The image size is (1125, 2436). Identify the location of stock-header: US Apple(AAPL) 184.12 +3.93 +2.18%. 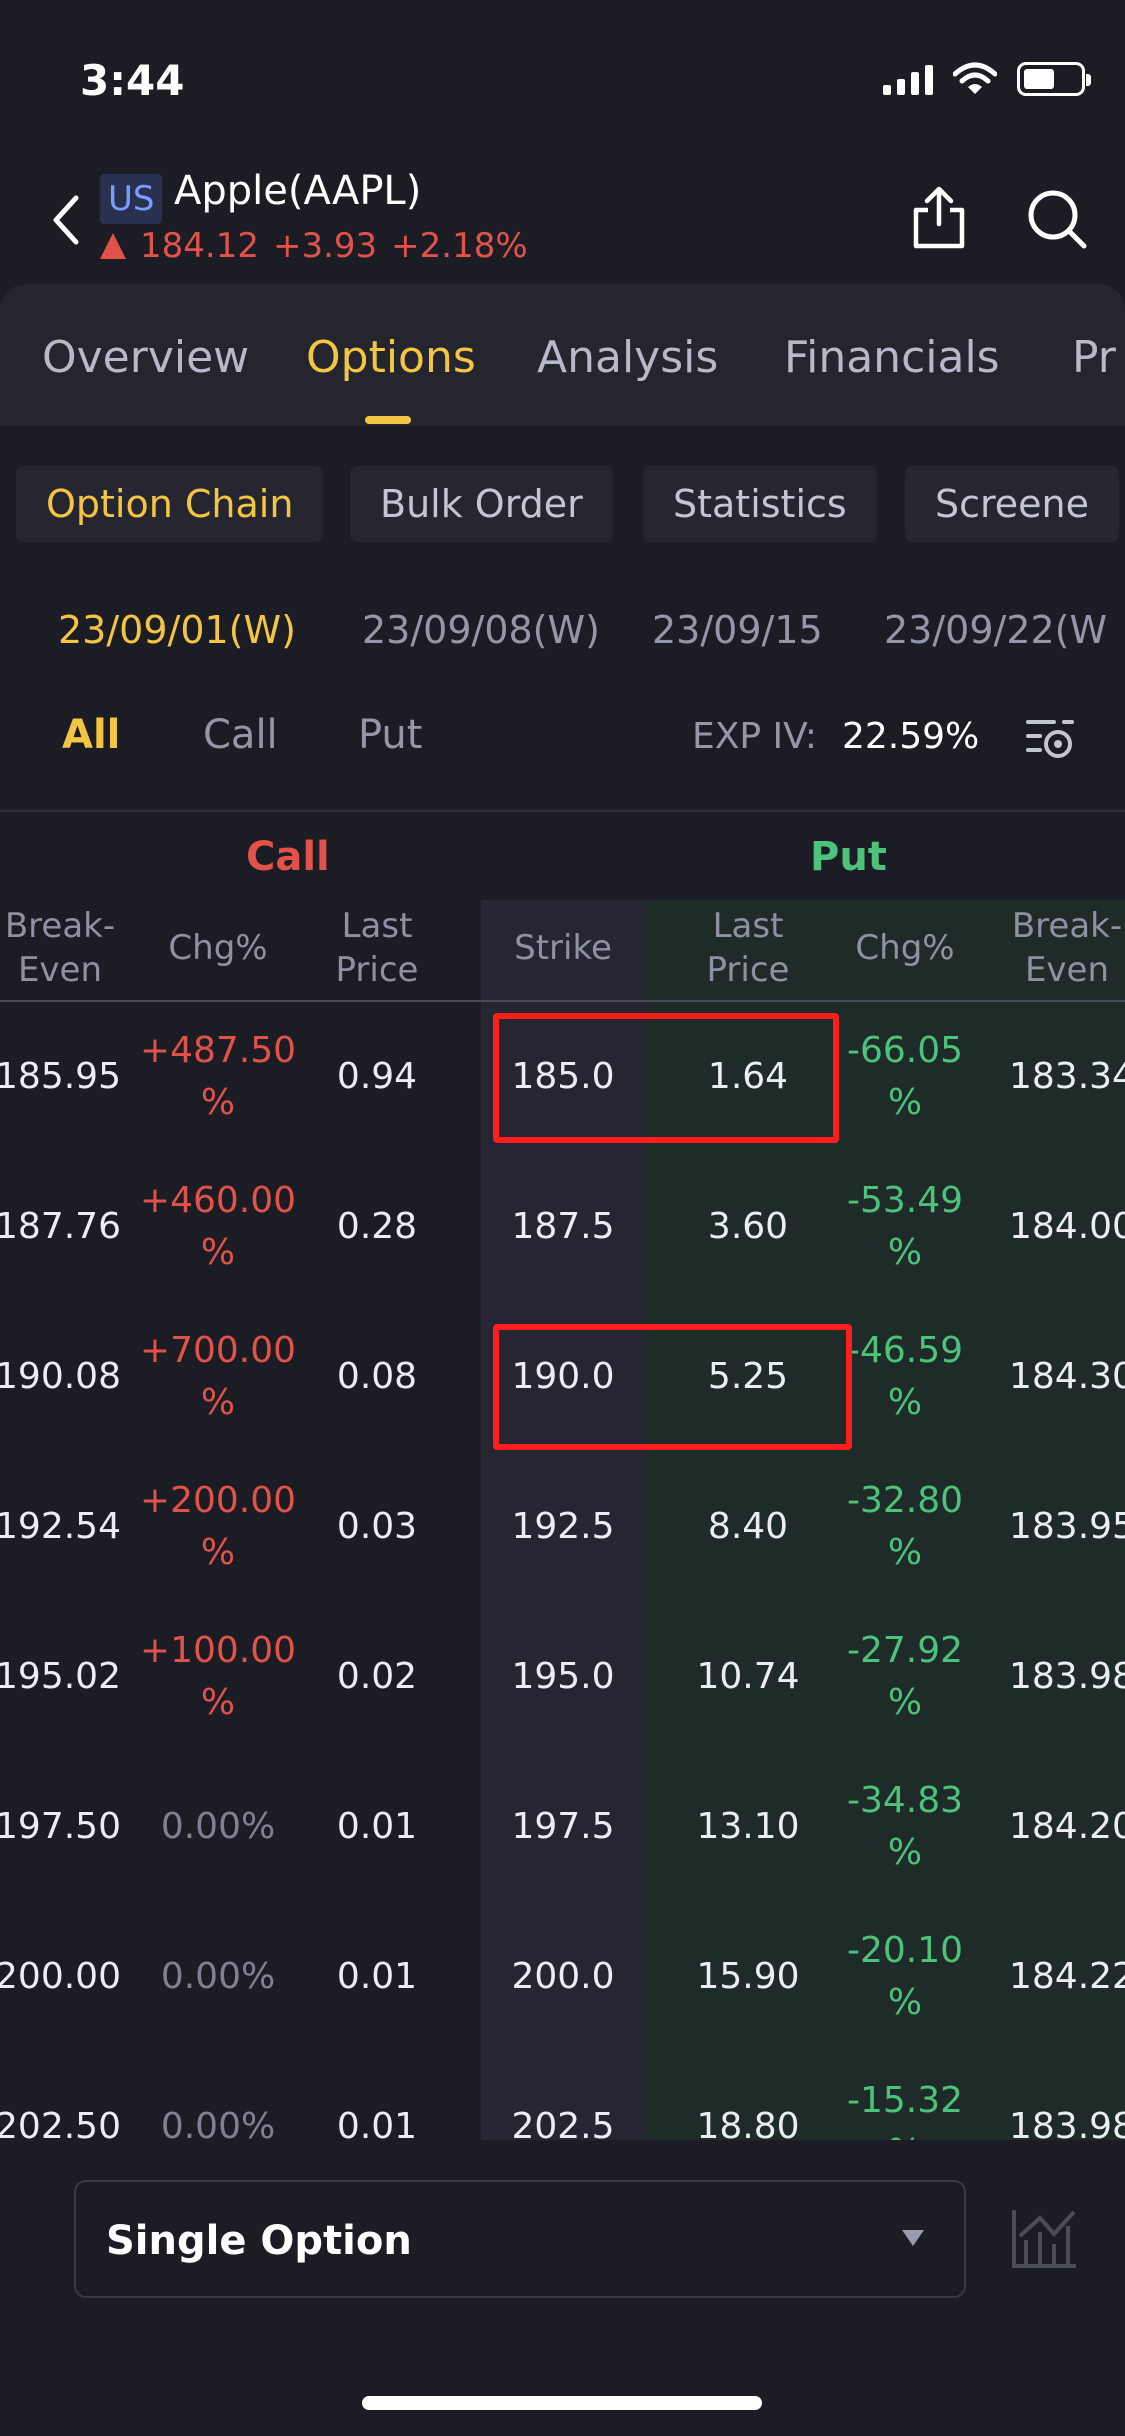
(562, 225).